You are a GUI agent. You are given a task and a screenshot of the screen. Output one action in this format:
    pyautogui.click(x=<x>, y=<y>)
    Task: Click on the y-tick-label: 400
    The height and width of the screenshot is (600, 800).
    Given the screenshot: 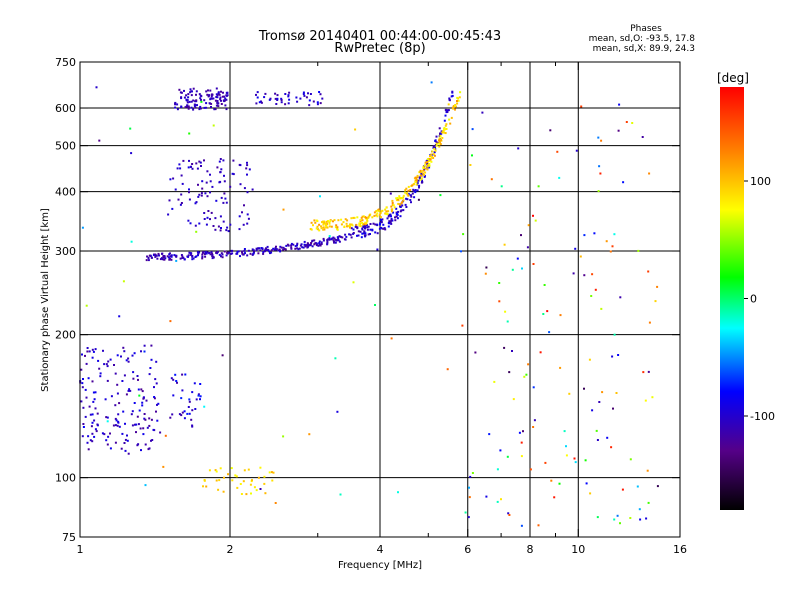 What is the action you would take?
    pyautogui.click(x=65, y=192)
    